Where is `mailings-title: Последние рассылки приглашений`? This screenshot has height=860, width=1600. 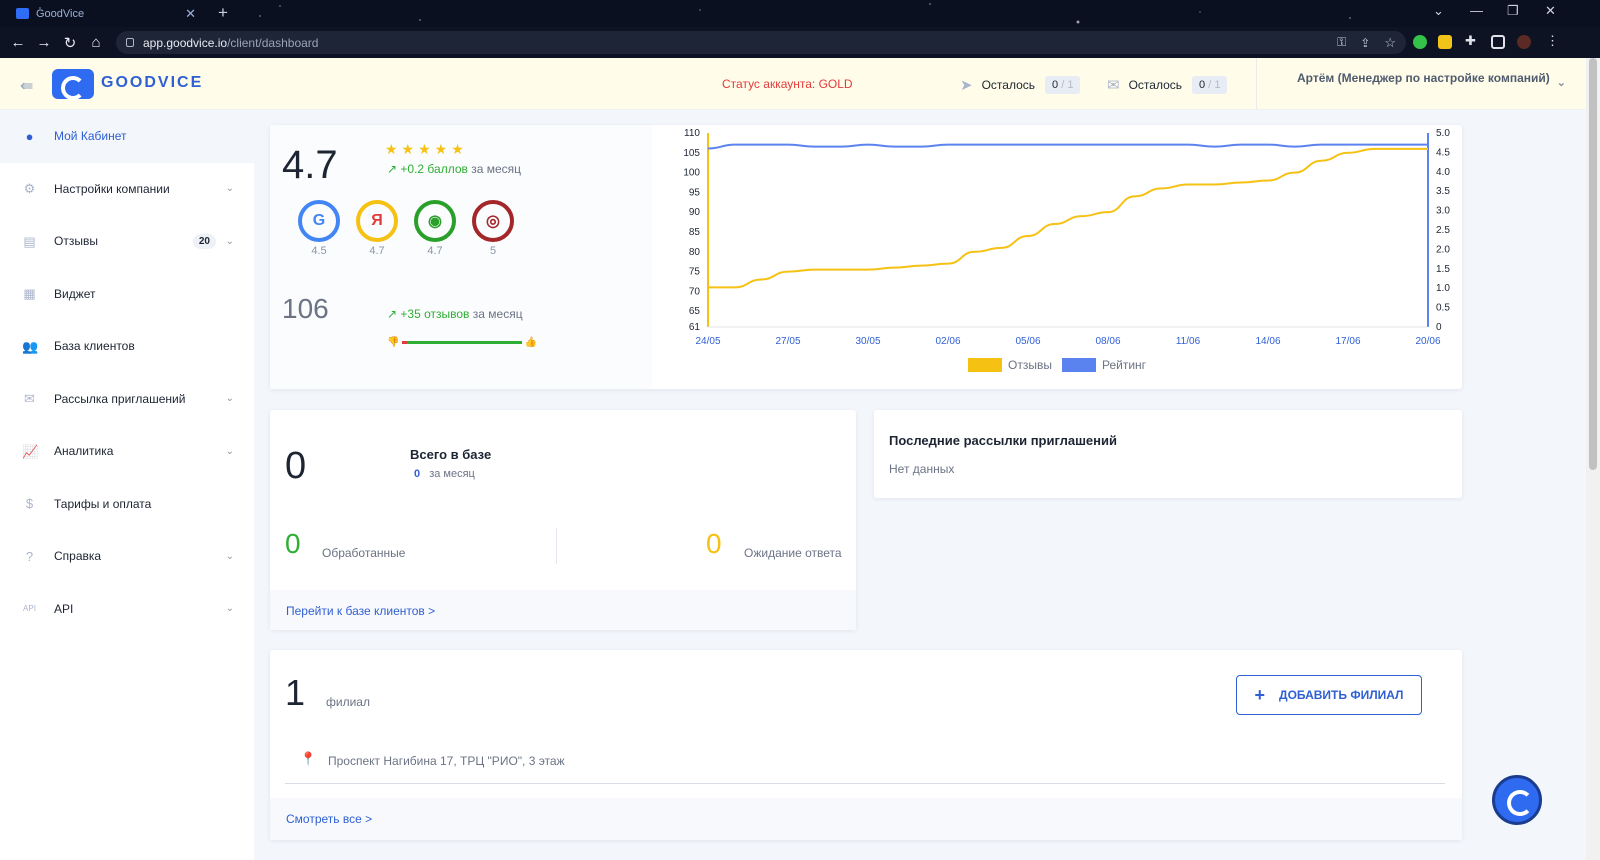 mailings-title: Последние рассылки приглашений is located at coordinates (1003, 440).